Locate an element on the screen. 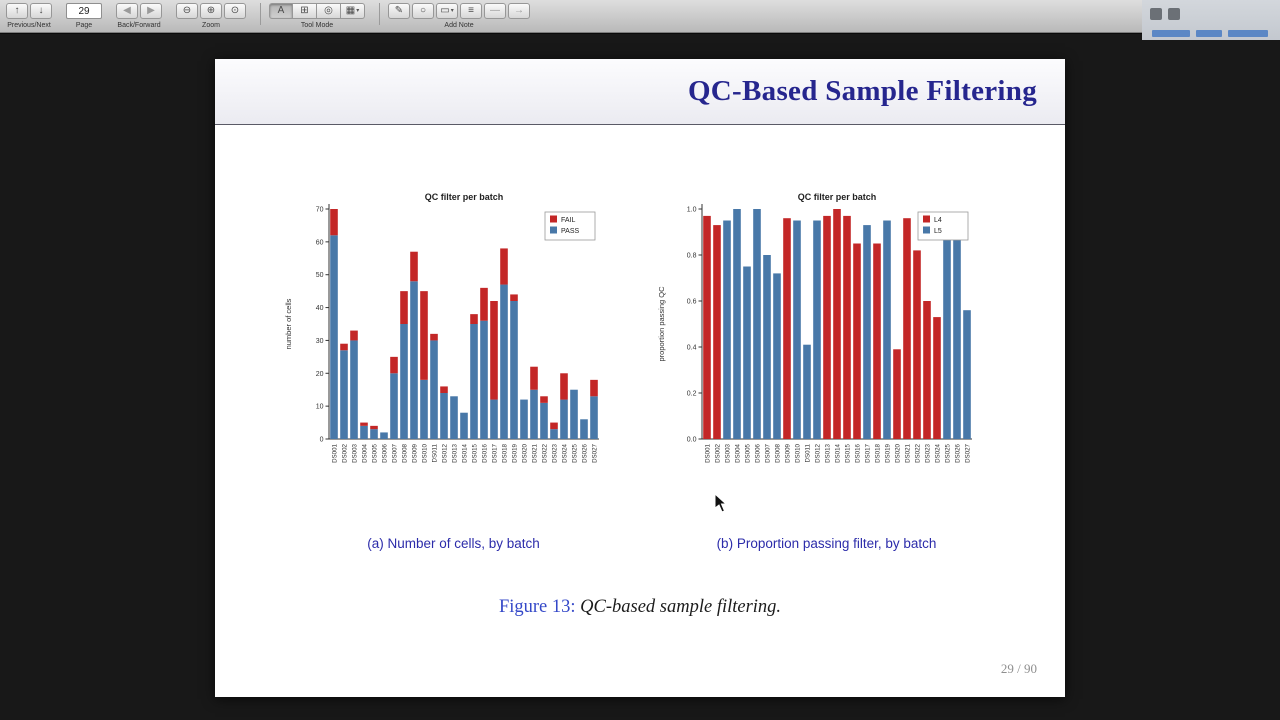  svg-text: number of cells is located at coordinates (288, 323).